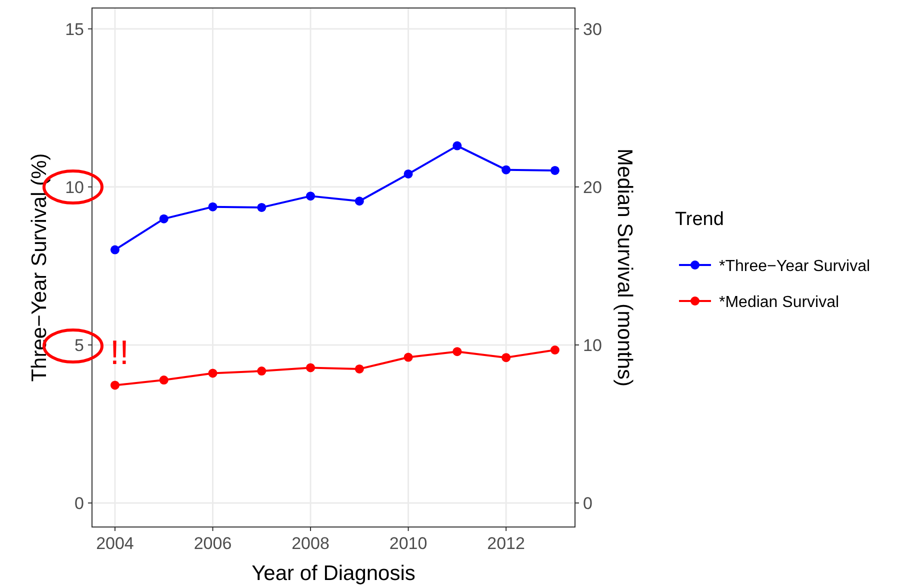 The height and width of the screenshot is (585, 902). What do you see at coordinates (592, 29) in the screenshot?
I see `y2-tick-label: 30` at bounding box center [592, 29].